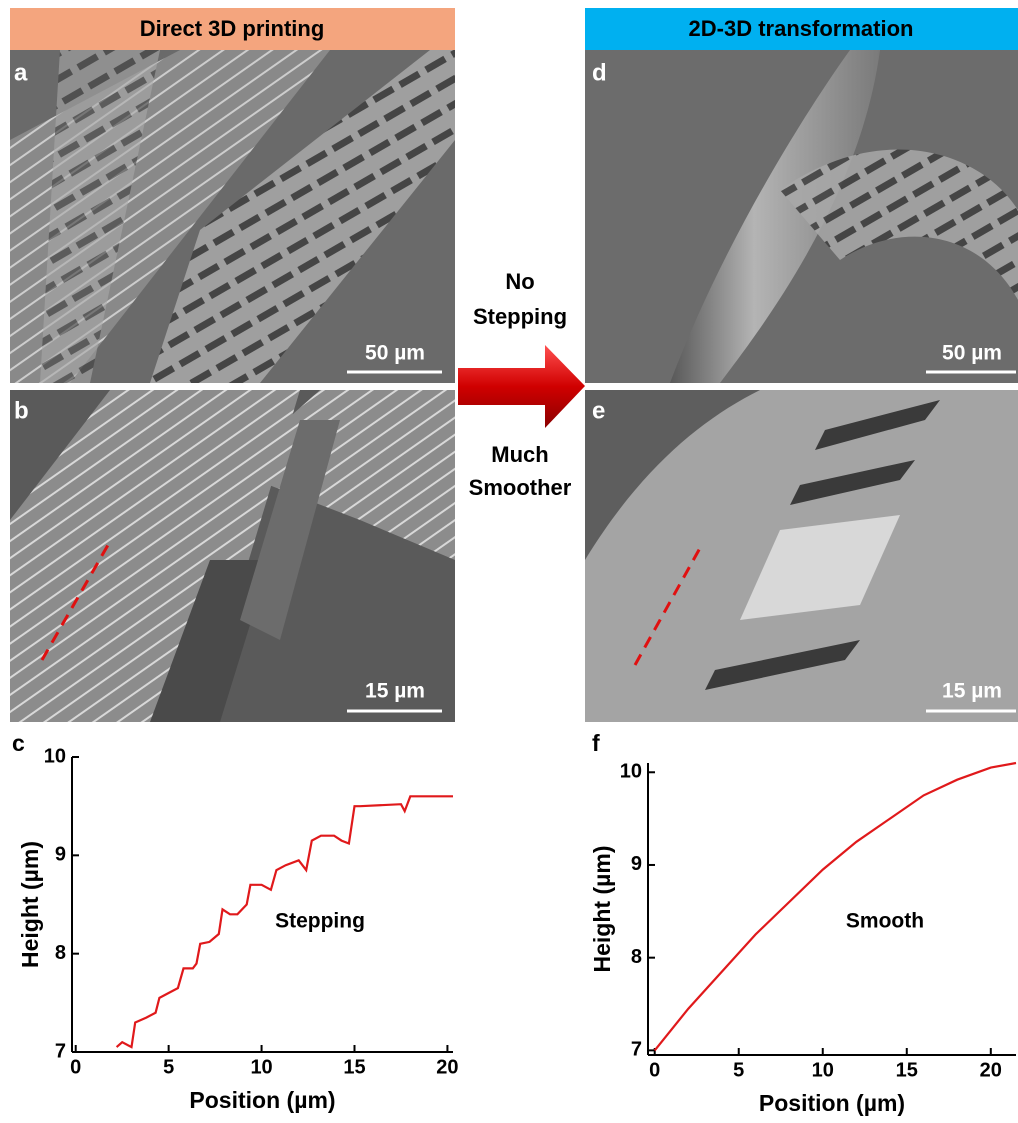  Describe the element at coordinates (519, 454) in the screenshot. I see `arrow-text: Much` at that location.